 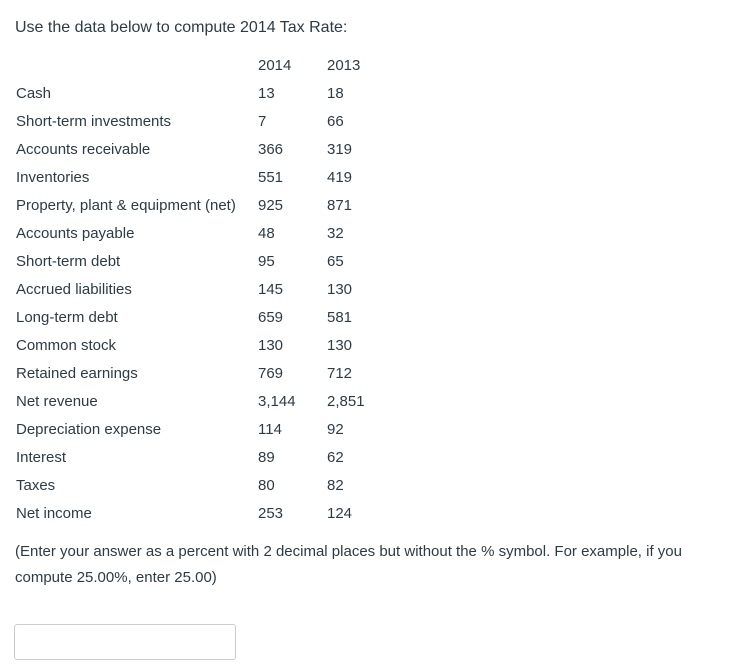 What do you see at coordinates (266, 261) in the screenshot?
I see `value-2014: 95` at bounding box center [266, 261].